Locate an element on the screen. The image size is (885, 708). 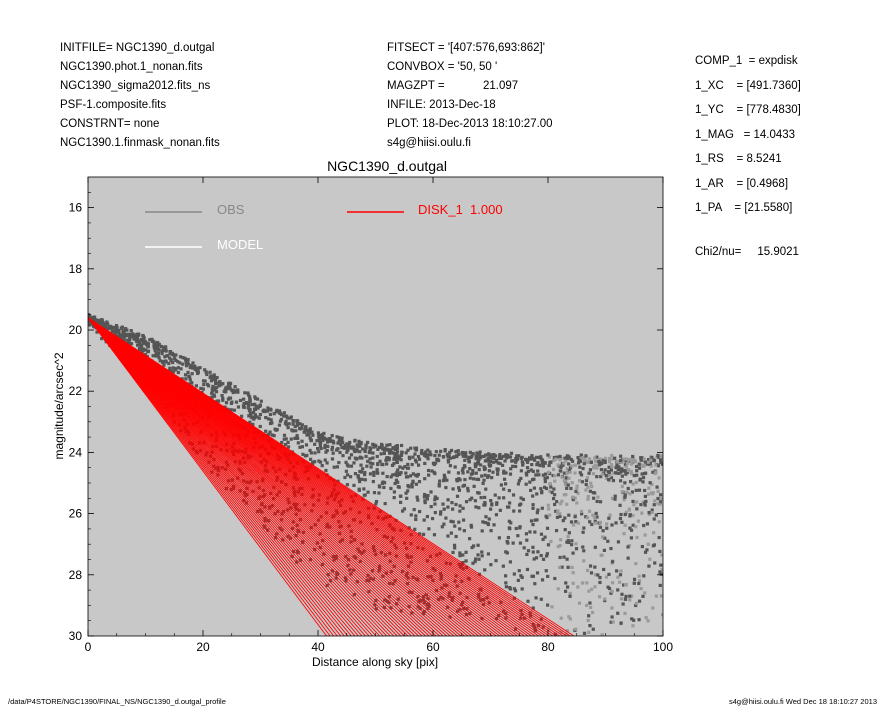
legend: OBS MODEL DISK_1 1.000 is located at coordinates (324, 227).